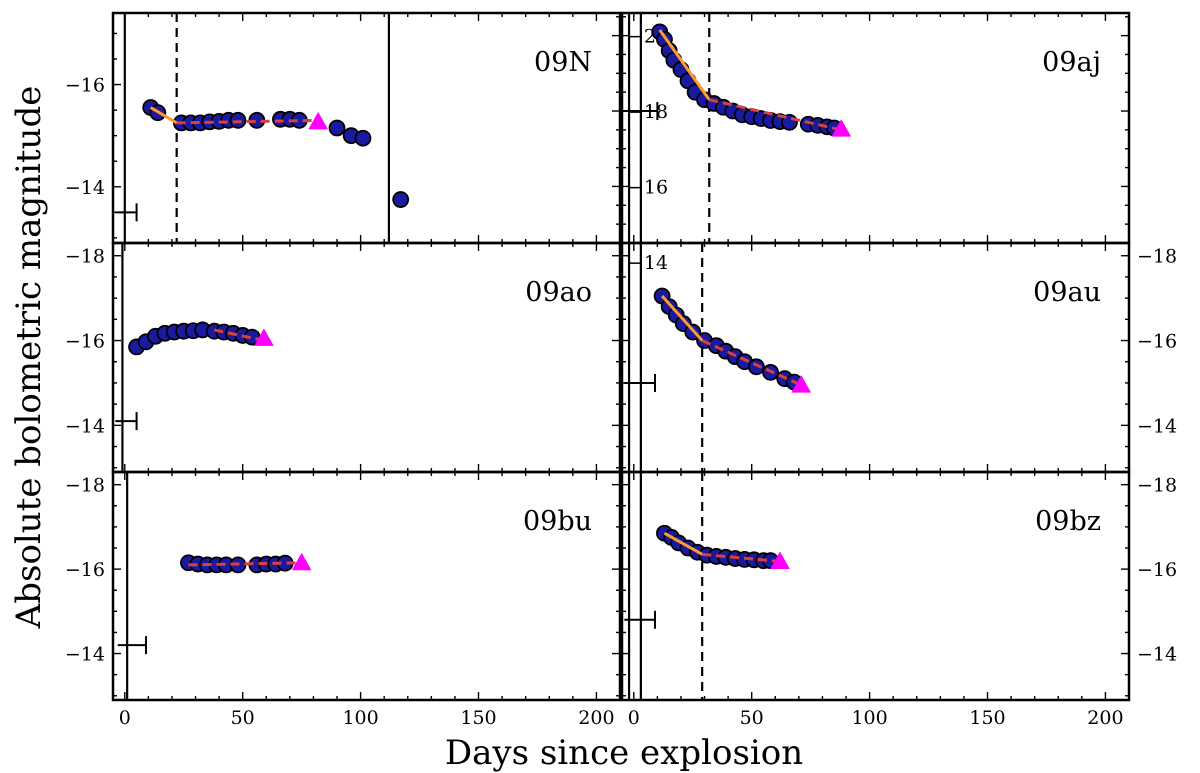  Describe the element at coordinates (558, 292) in the screenshot. I see `panel-label: 09ao` at that location.